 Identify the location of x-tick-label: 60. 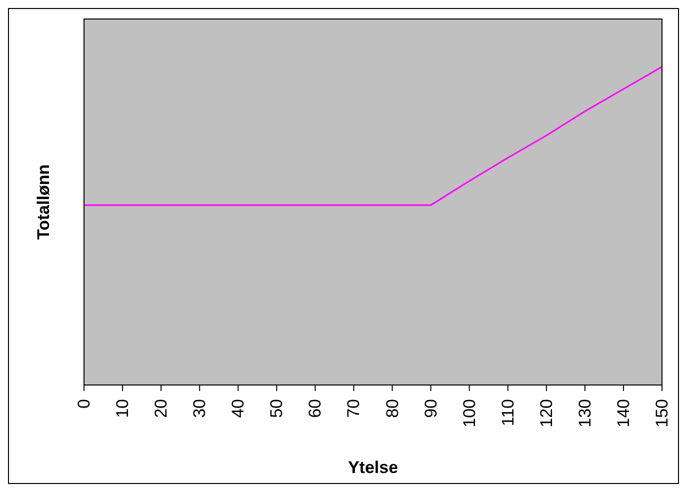
(315, 408).